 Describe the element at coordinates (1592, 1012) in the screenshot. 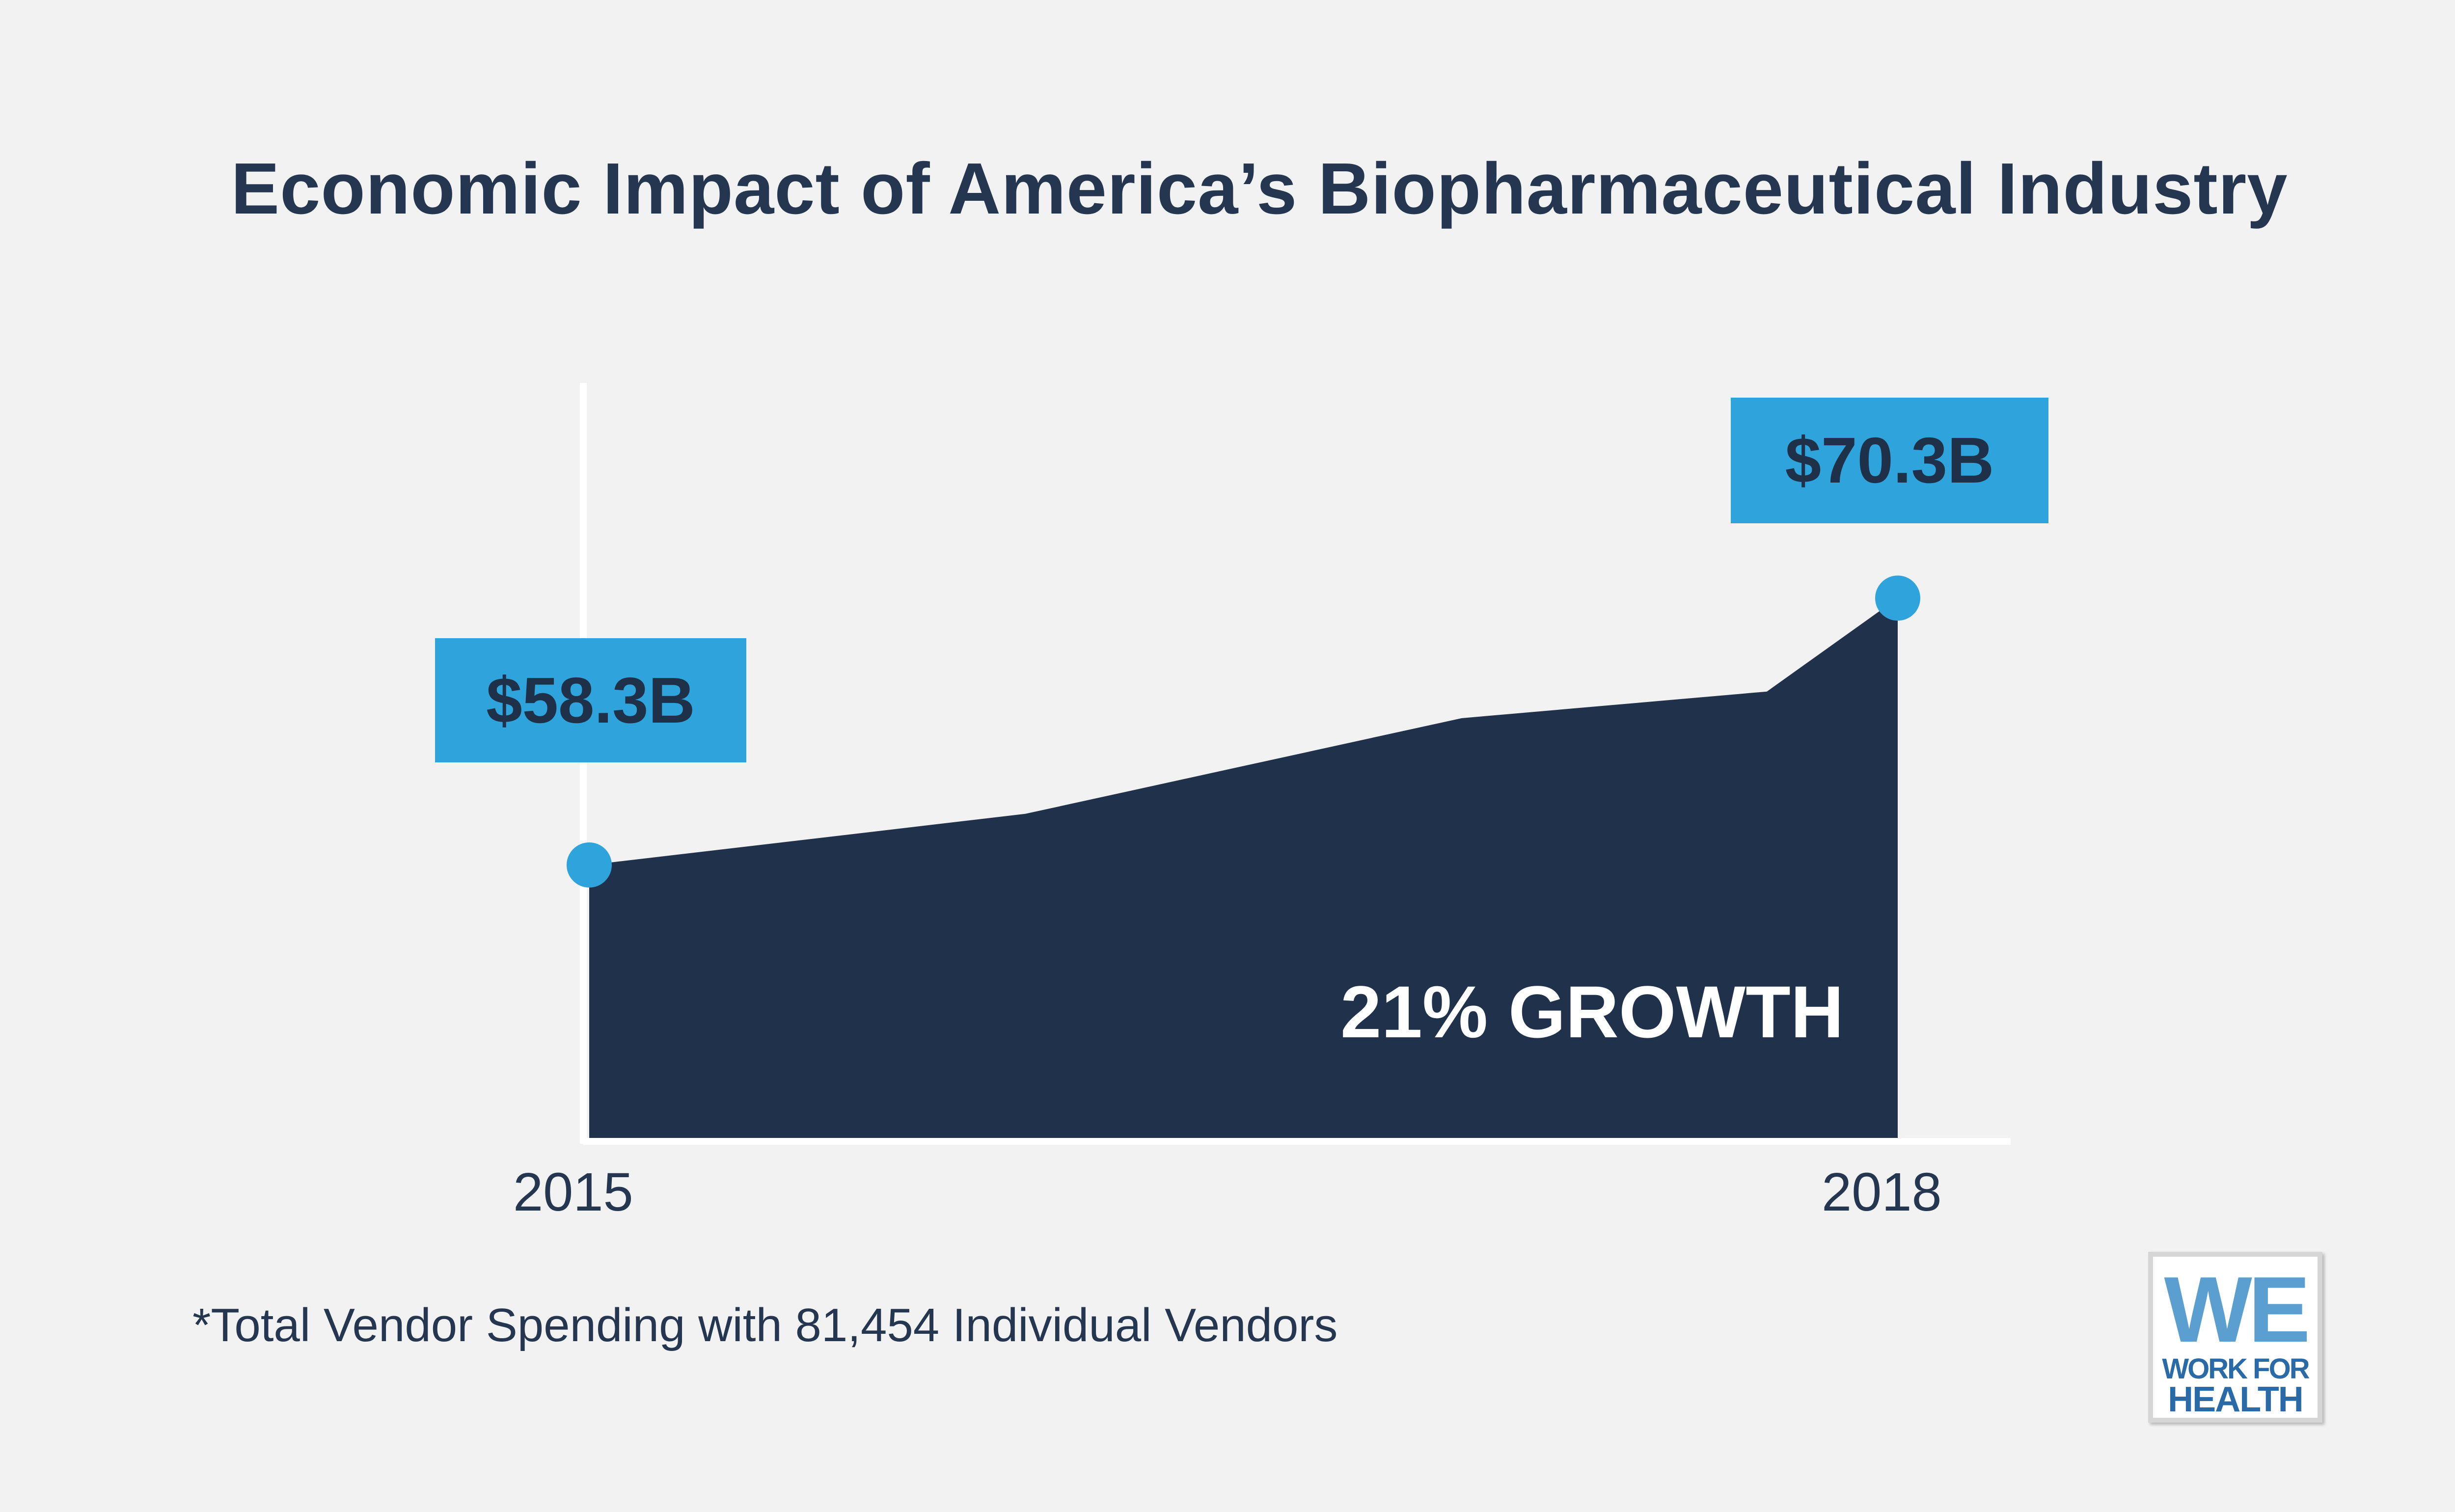

I see `growth-annotation: 21% GROWTH` at that location.